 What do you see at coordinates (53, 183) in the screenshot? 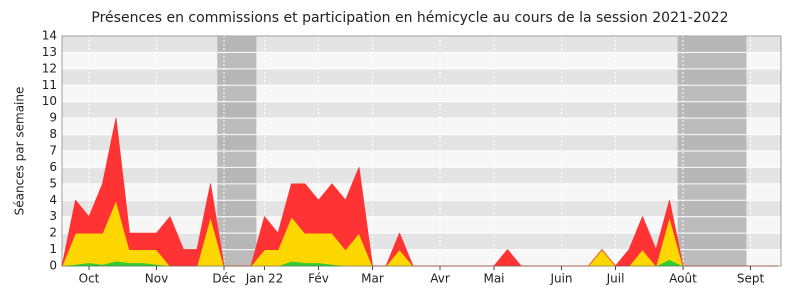
I see `y-tick-label: 5` at bounding box center [53, 183].